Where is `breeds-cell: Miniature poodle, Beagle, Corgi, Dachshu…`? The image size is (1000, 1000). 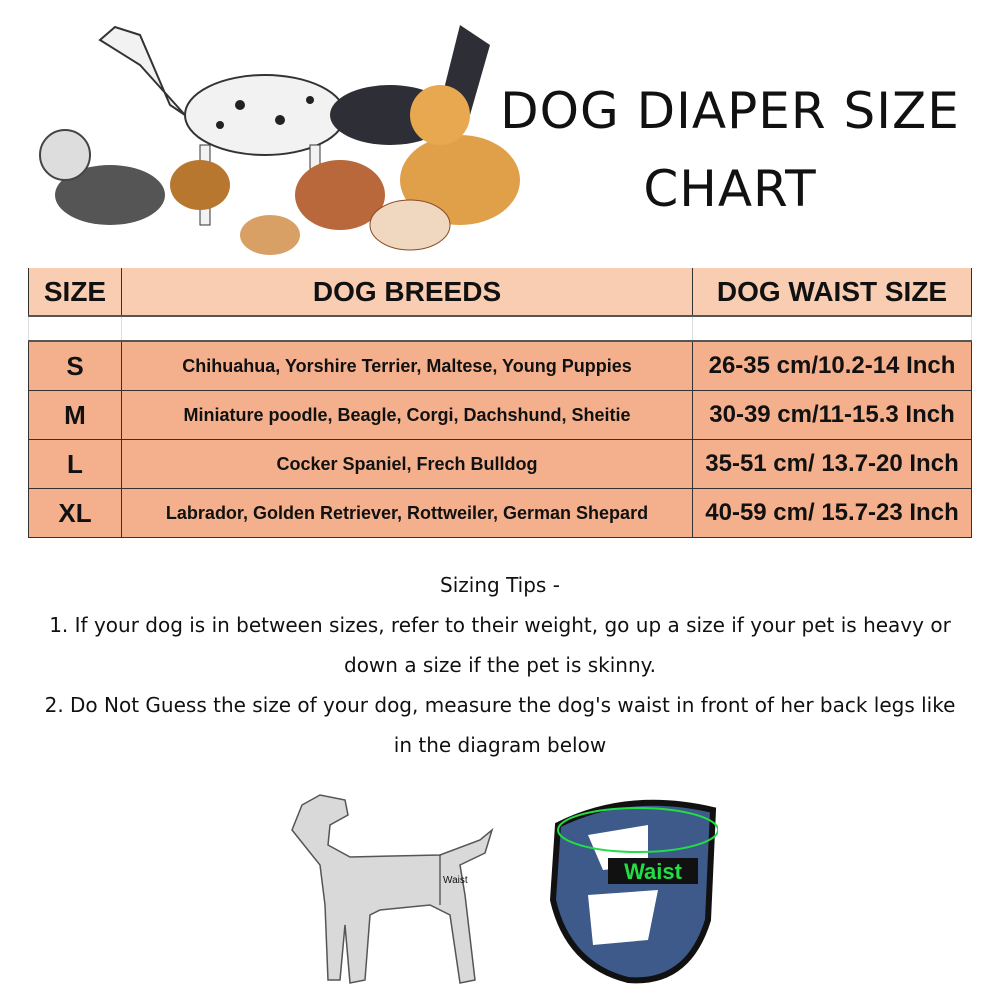 breeds-cell: Miniature poodle, Beagle, Corgi, Dachshu… is located at coordinates (407, 415).